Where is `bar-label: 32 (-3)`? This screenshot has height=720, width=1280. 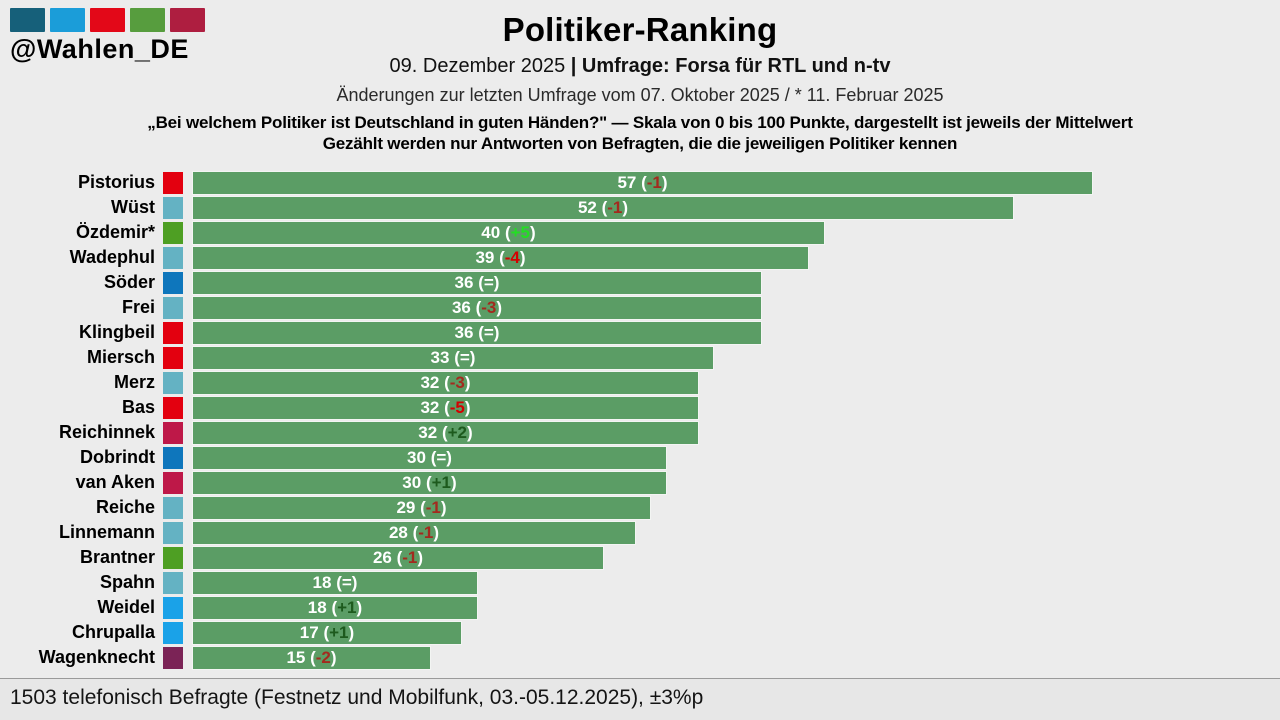
bar-label: 32 (-3) is located at coordinates (445, 383).